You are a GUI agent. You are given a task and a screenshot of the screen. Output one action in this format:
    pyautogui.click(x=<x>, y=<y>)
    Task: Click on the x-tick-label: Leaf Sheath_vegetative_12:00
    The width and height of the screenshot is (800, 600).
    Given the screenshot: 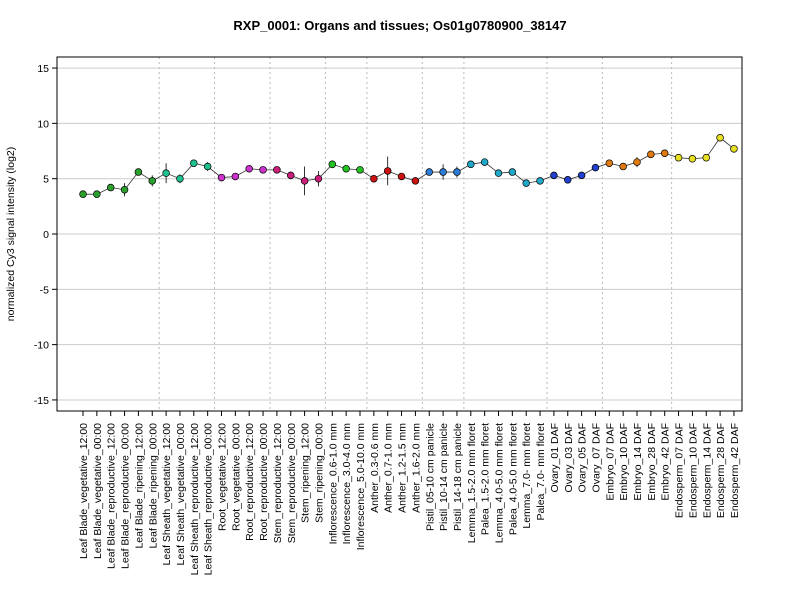 What is the action you would take?
    pyautogui.click(x=167, y=494)
    